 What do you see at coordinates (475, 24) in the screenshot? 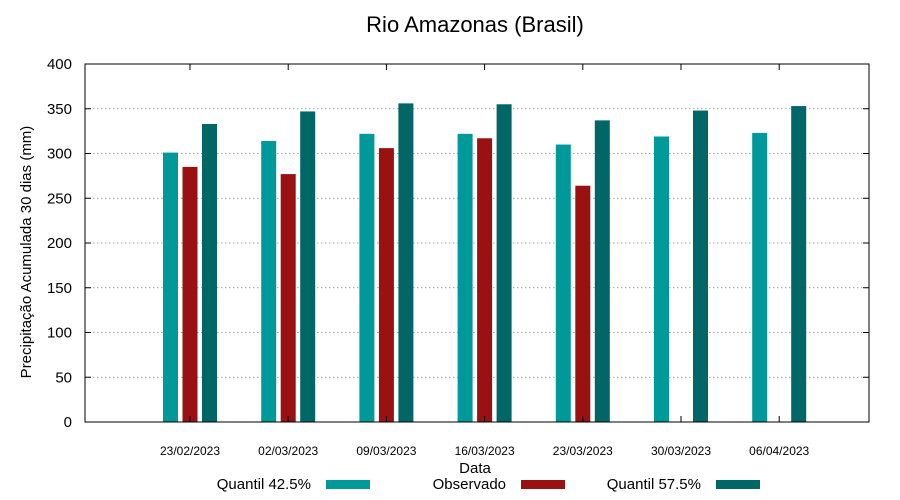
I see `chart-title: Rio Amazonas (Brasil)` at bounding box center [475, 24].